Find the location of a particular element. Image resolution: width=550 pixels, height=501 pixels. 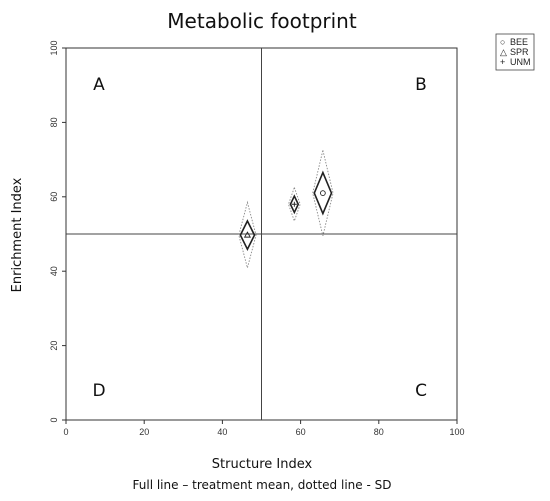

x-tick-label: 40 is located at coordinates (222, 432).